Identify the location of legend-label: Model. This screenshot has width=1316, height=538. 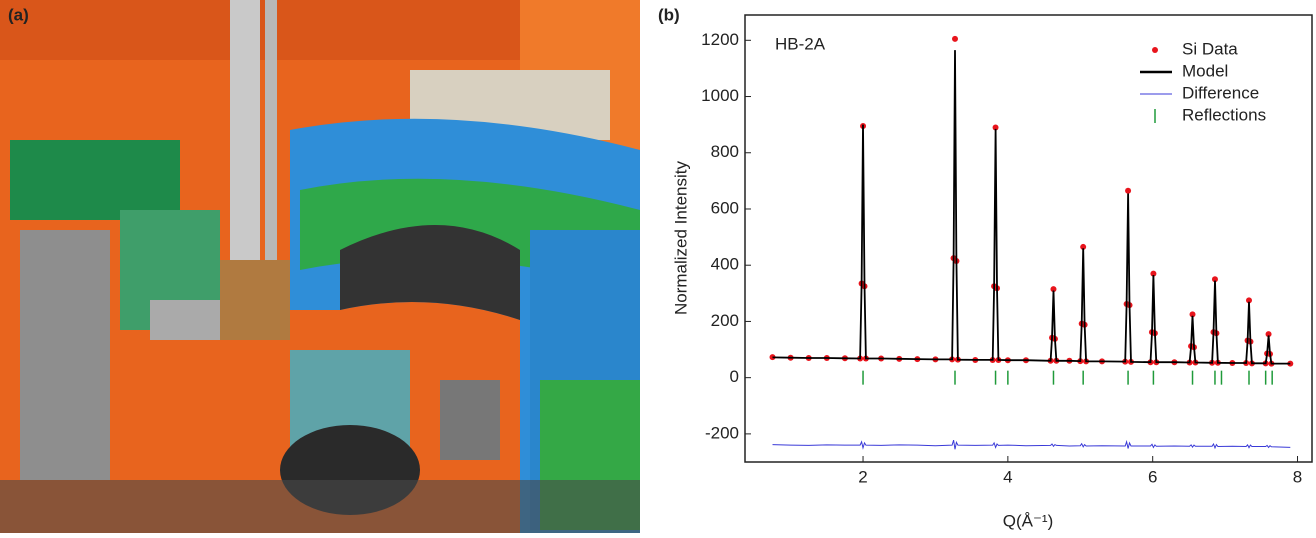
(1205, 70).